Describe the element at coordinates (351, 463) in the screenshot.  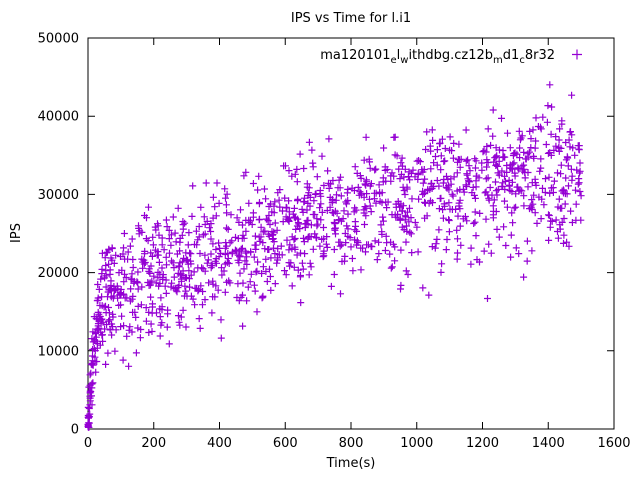
I see `x-axis-label: Time(s)` at that location.